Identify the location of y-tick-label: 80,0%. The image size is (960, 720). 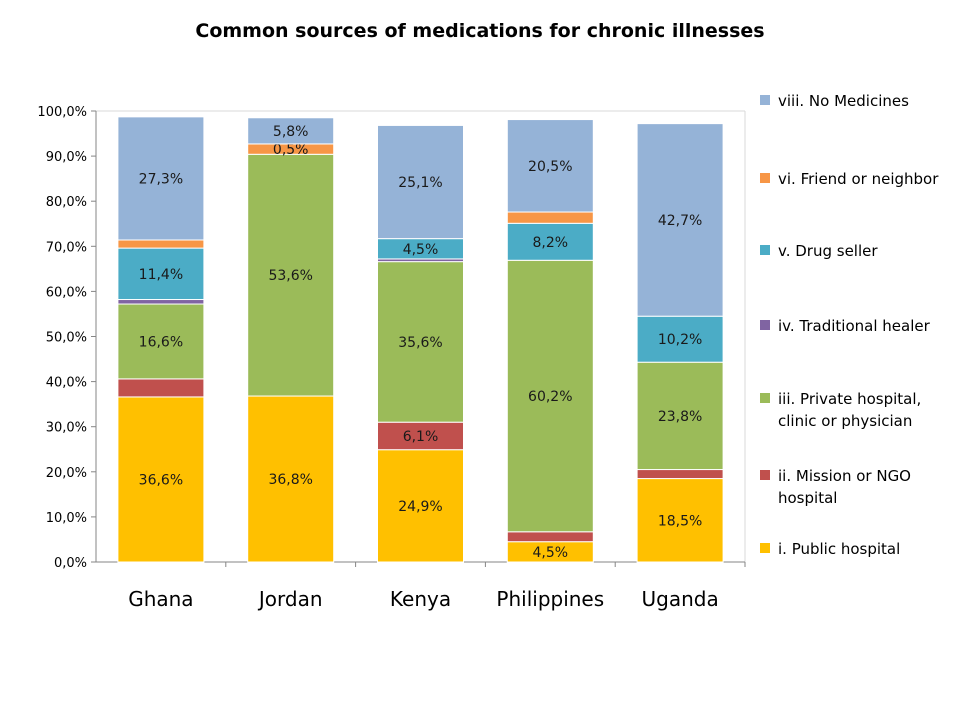
(66, 202).